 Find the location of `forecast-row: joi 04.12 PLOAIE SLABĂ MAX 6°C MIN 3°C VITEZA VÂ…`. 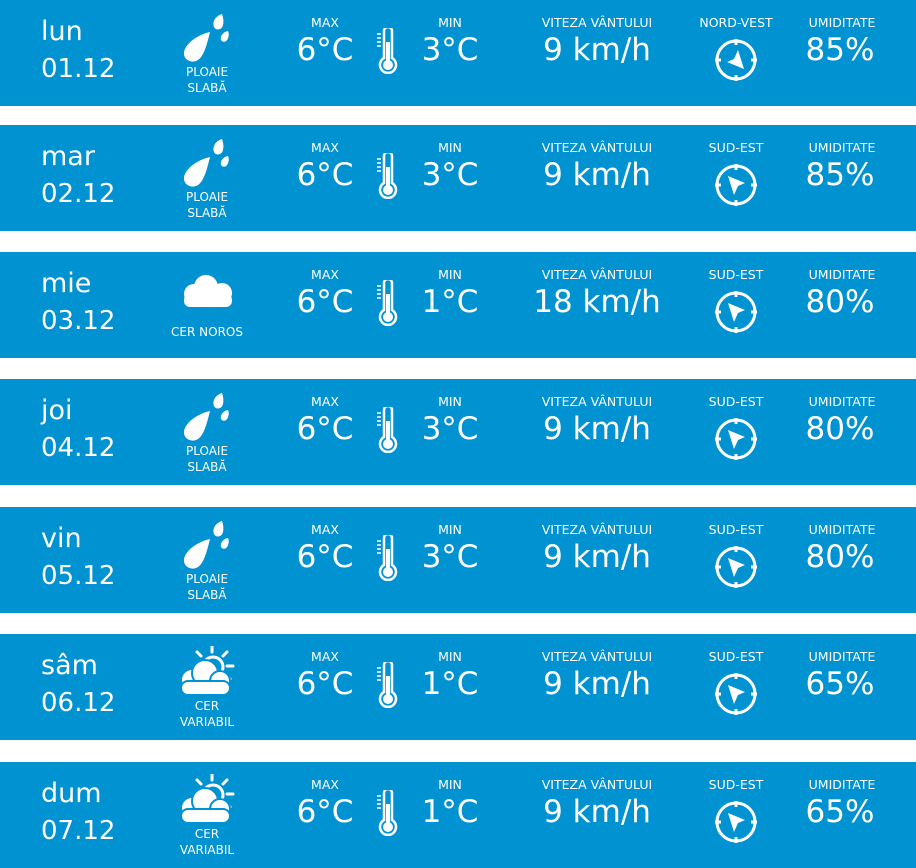

forecast-row: joi 04.12 PLOAIE SLABĂ MAX 6°C MIN 3°C VITEZA VÂ… is located at coordinates (458, 432).